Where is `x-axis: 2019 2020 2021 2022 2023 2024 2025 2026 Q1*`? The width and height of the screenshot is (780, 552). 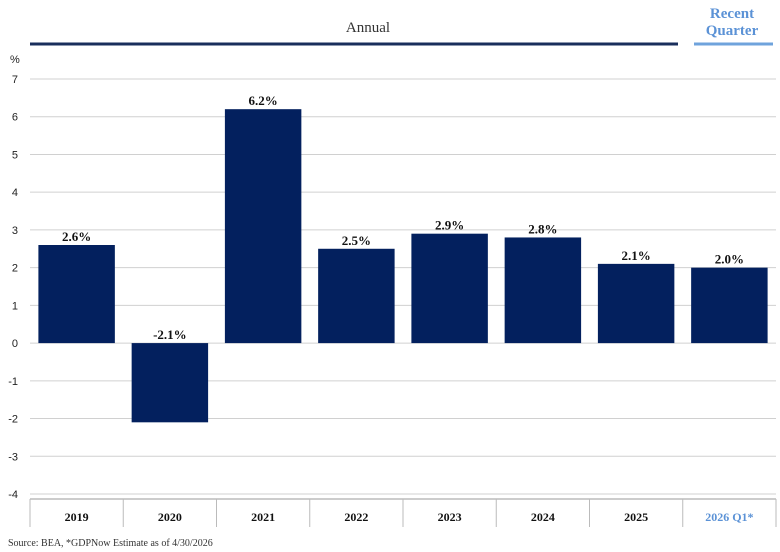 x-axis: 2019 2020 2021 2022 2023 2024 2025 2026 Q1* is located at coordinates (403, 512).